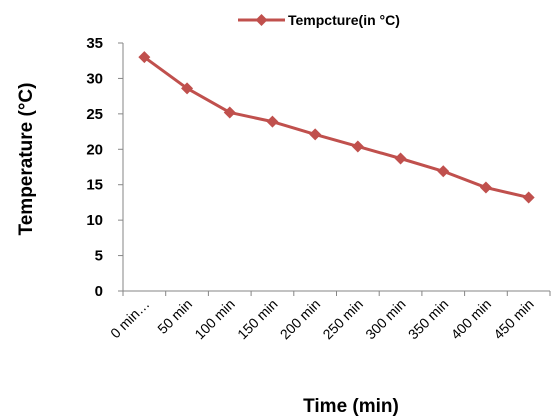  I want to click on y-axis-title: Temperature (°C), so click(26, 159).